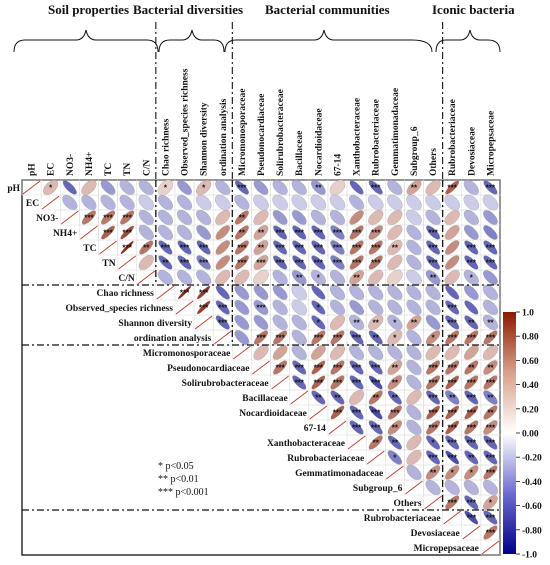  What do you see at coordinates (306, 444) in the screenshot?
I see `row-label: Xanthobacteraceae` at bounding box center [306, 444].